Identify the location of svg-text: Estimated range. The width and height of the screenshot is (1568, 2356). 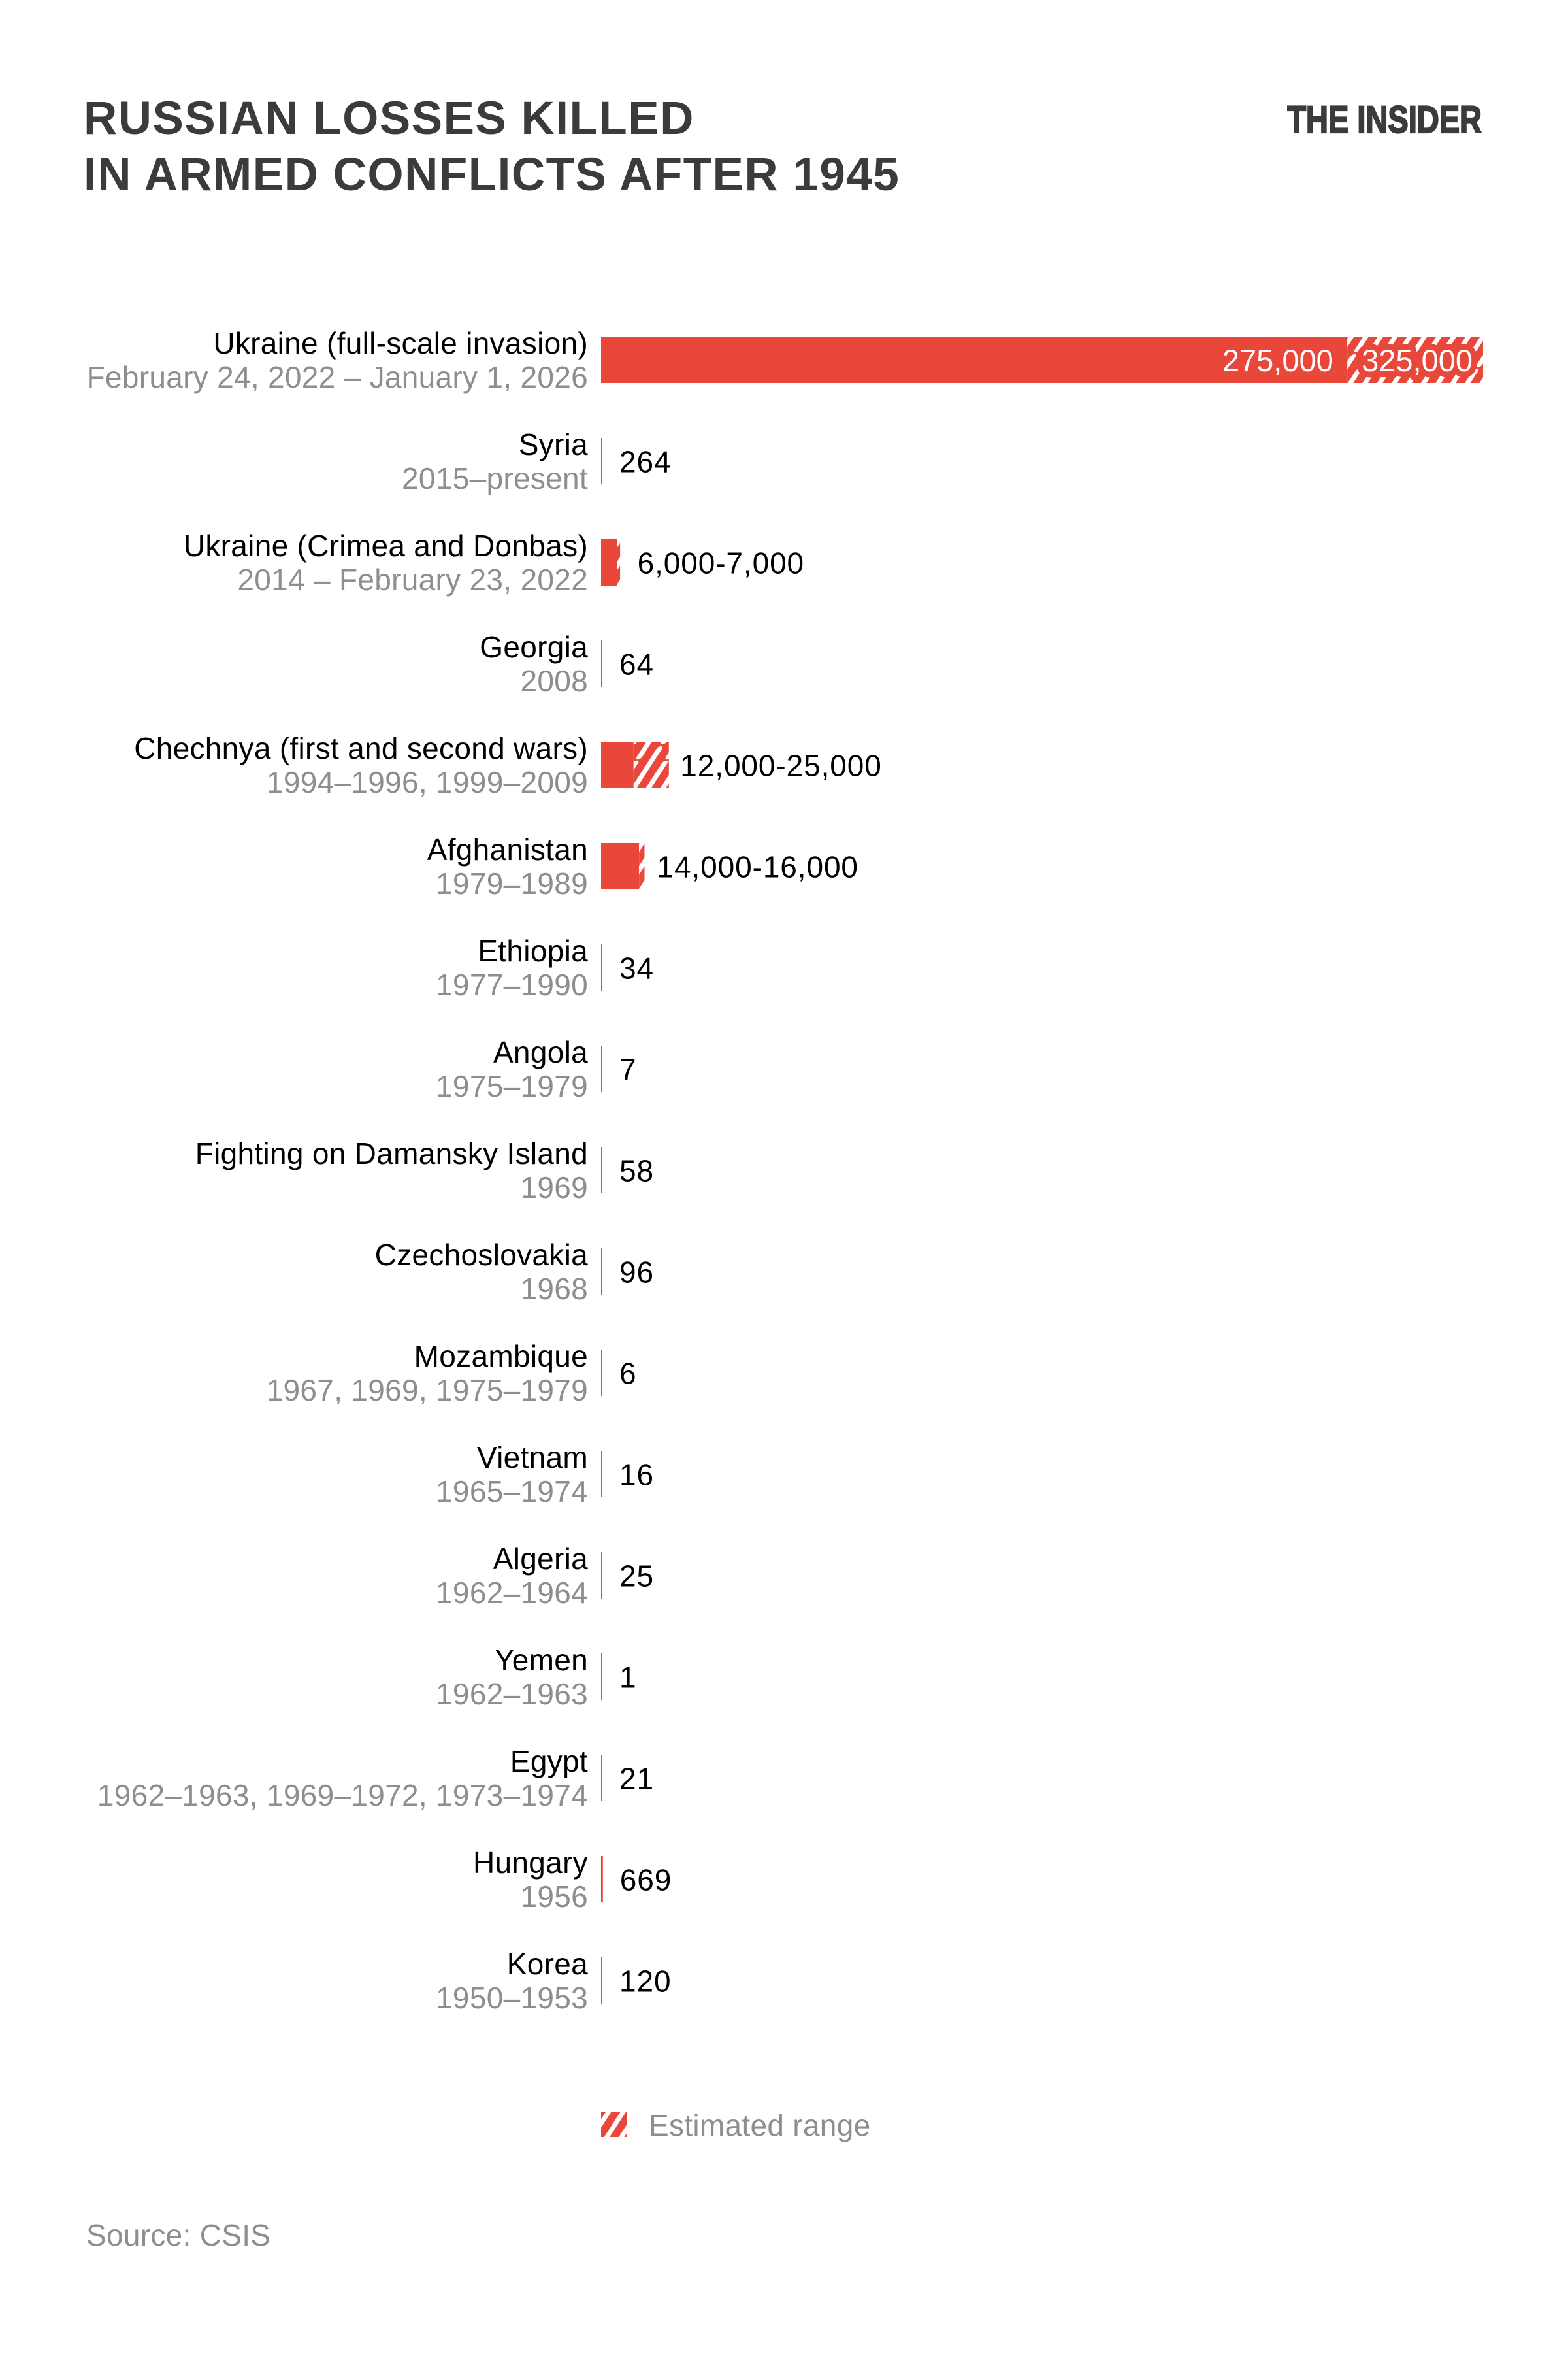
(759, 2125).